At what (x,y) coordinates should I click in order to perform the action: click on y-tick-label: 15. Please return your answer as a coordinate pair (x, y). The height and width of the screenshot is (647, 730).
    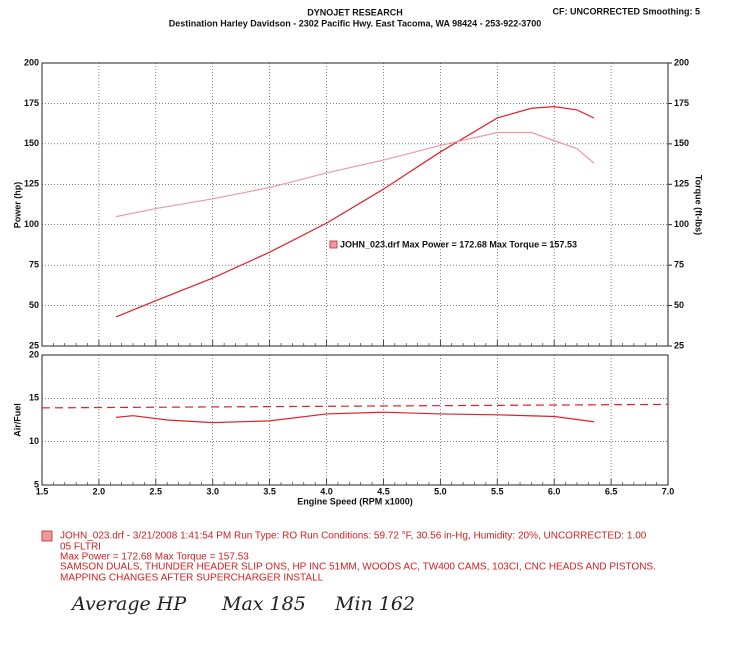
    Looking at the image, I should click on (34, 398).